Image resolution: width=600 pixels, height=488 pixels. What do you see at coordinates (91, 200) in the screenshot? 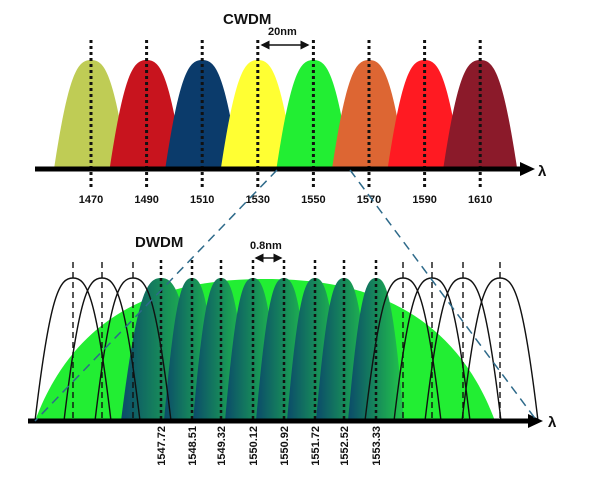
I see `cwdm-channel-label: 1470` at bounding box center [91, 200].